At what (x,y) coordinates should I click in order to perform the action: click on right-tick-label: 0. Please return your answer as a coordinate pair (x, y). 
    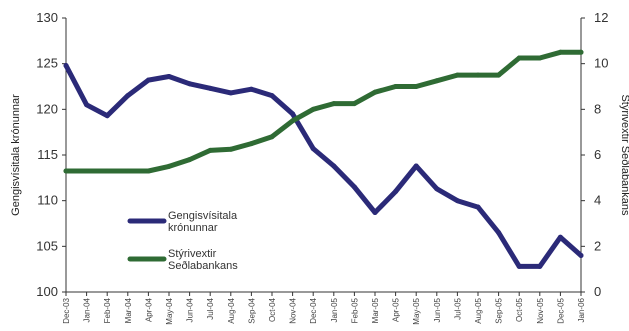
    Looking at the image, I should click on (597, 291).